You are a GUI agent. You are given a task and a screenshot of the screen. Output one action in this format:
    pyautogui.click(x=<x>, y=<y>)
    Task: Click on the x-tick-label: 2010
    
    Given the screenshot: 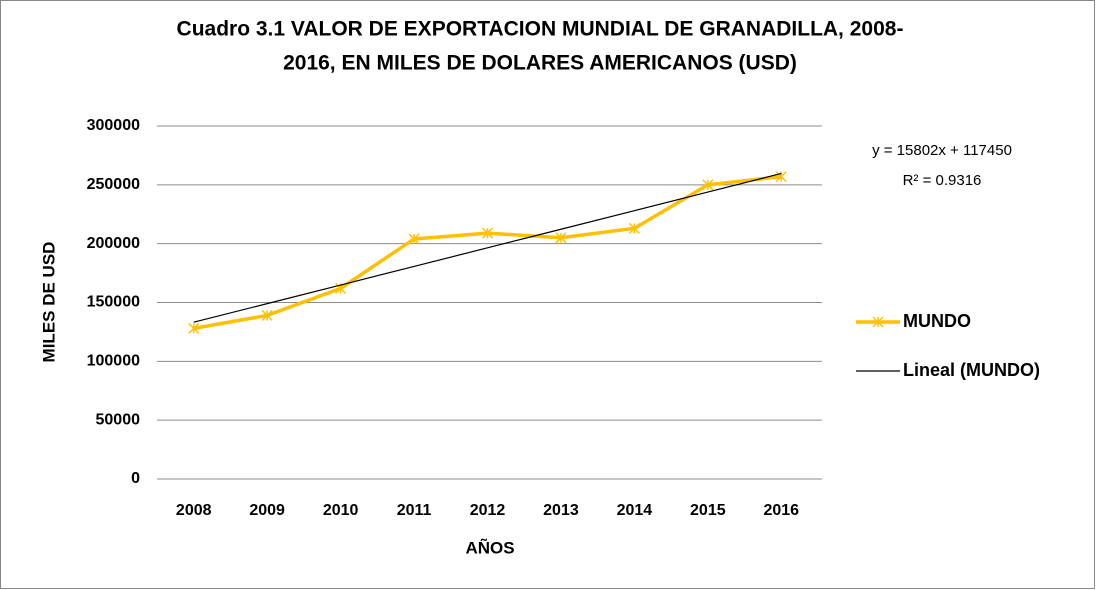 What is the action you would take?
    pyautogui.click(x=341, y=510)
    